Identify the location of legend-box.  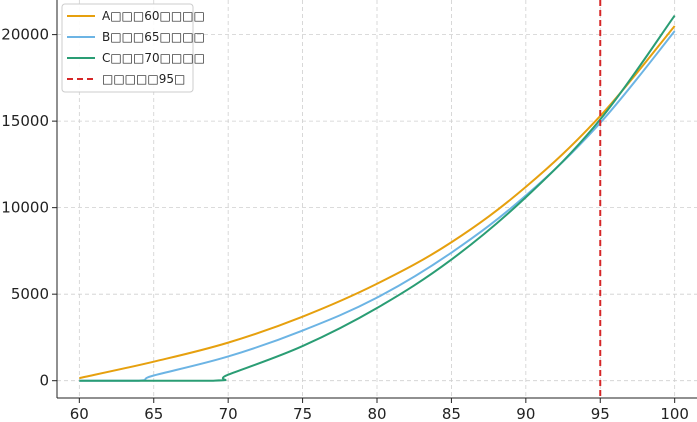
(127, 48).